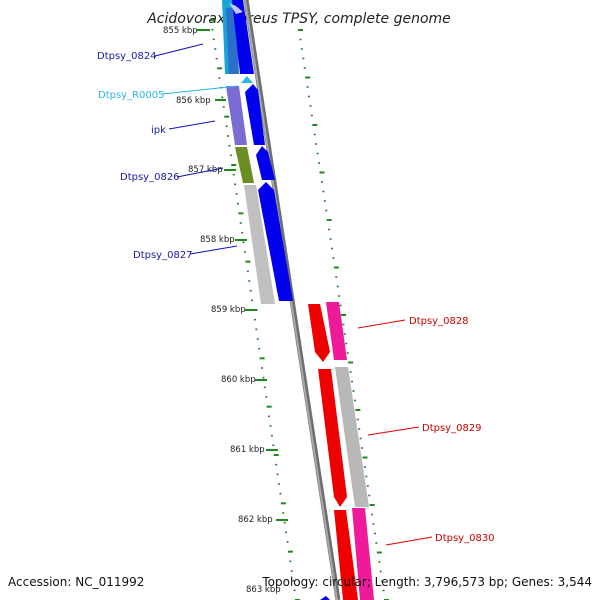  Describe the element at coordinates (131, 95) in the screenshot. I see `label-dtpsy-r0005: Dtpsy_R0005` at that location.